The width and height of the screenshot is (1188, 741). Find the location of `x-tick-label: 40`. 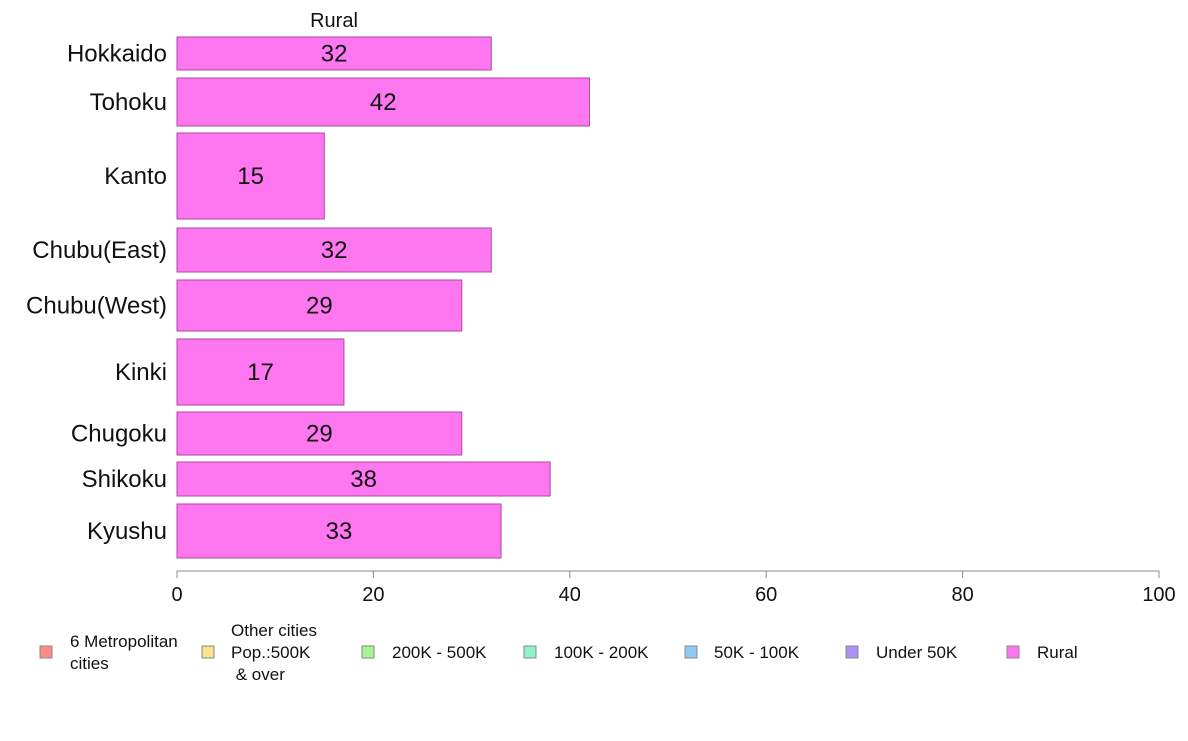

x-tick-label: 40 is located at coordinates (570, 595).